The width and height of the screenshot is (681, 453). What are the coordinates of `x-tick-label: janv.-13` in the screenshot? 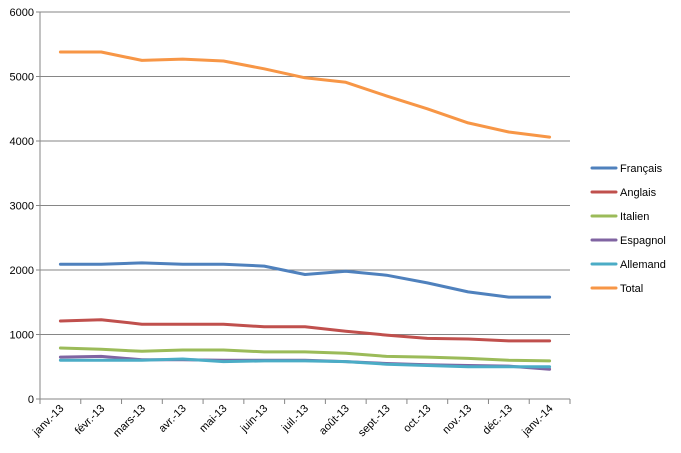 It's located at (48, 421).